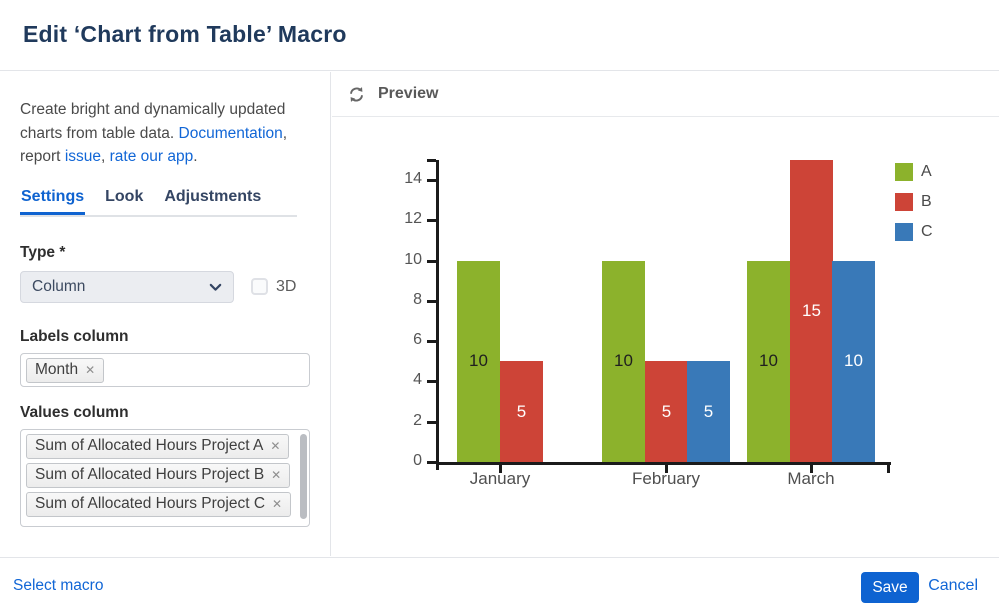  I want to click on selected-column-tag: Sum of Allocated Hours Project B ✕, so click(158, 475).